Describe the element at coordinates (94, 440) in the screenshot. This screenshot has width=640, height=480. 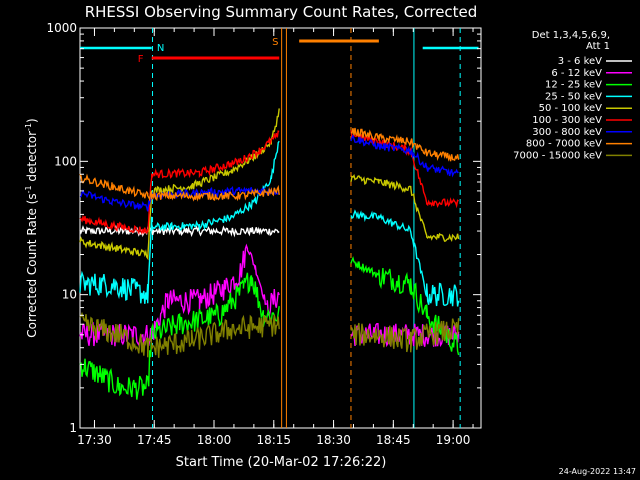
I see `x-tick-label-0: 17:30` at that location.